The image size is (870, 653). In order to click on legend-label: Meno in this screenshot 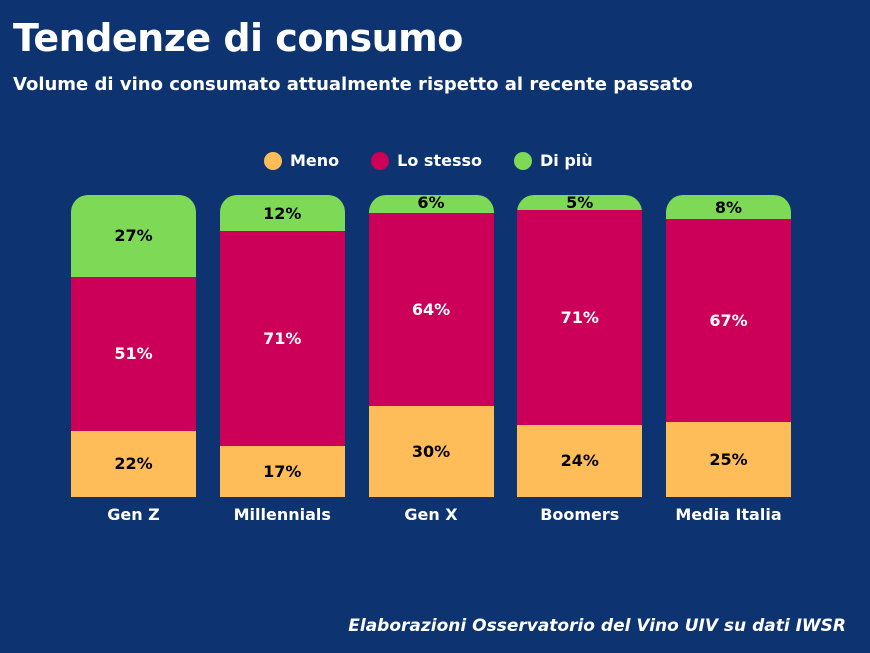, I will do `click(315, 160)`.